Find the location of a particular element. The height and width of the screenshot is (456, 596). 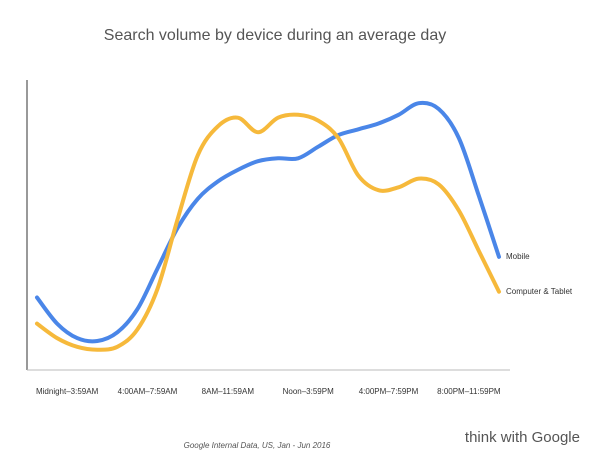

x-tick-label: 8:00PM–11:59PM is located at coordinates (469, 391).